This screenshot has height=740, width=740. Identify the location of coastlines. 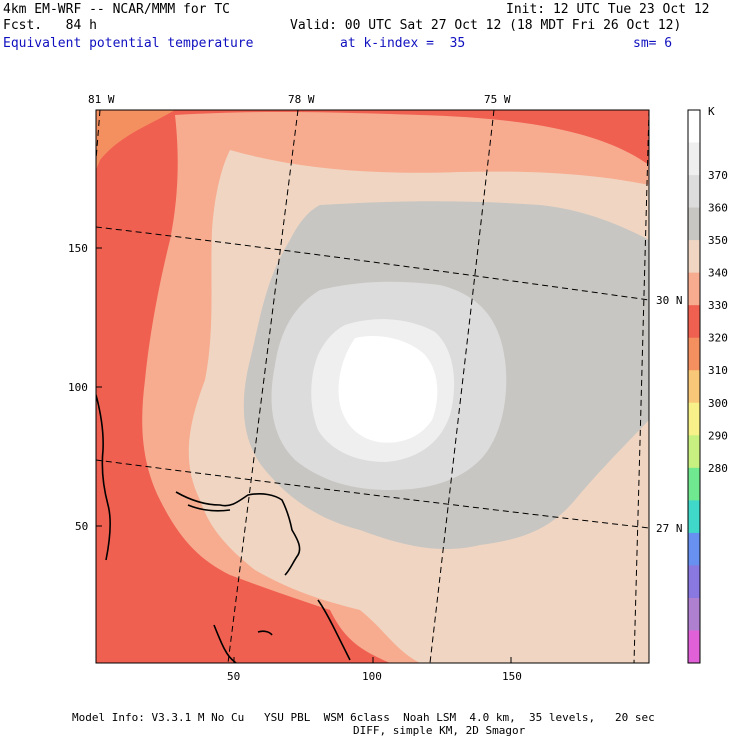
(223, 528).